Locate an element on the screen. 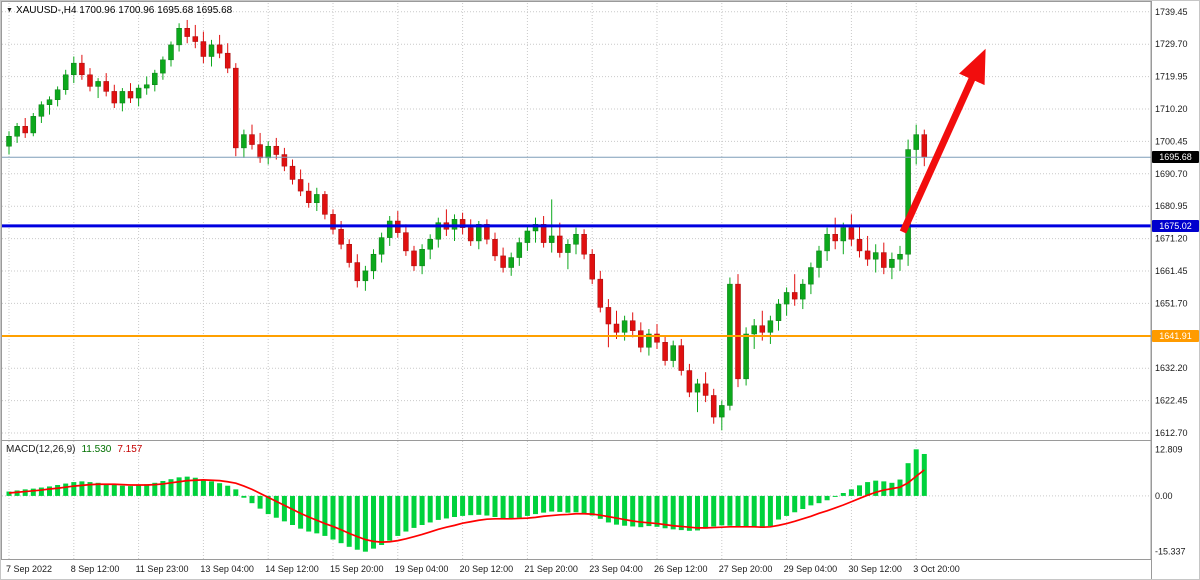 The image size is (1200, 580). price-tick-label: 1700.45 is located at coordinates (1171, 141).